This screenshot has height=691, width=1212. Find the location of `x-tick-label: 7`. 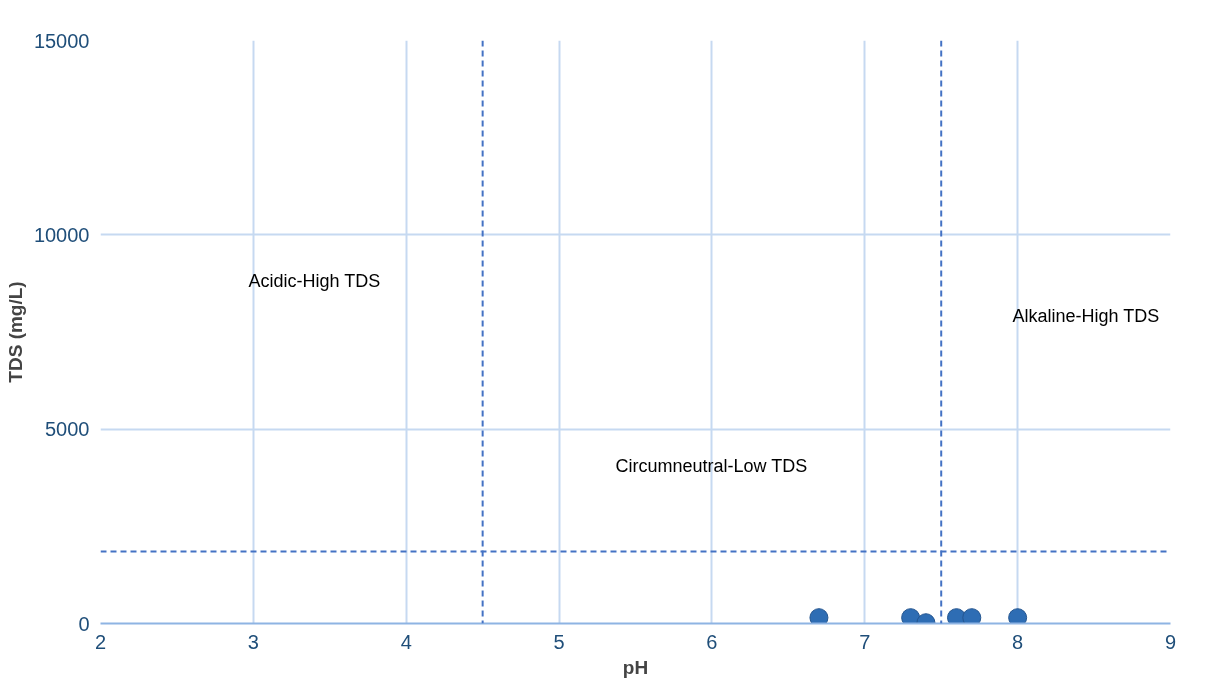

x-tick-label: 7 is located at coordinates (865, 641).